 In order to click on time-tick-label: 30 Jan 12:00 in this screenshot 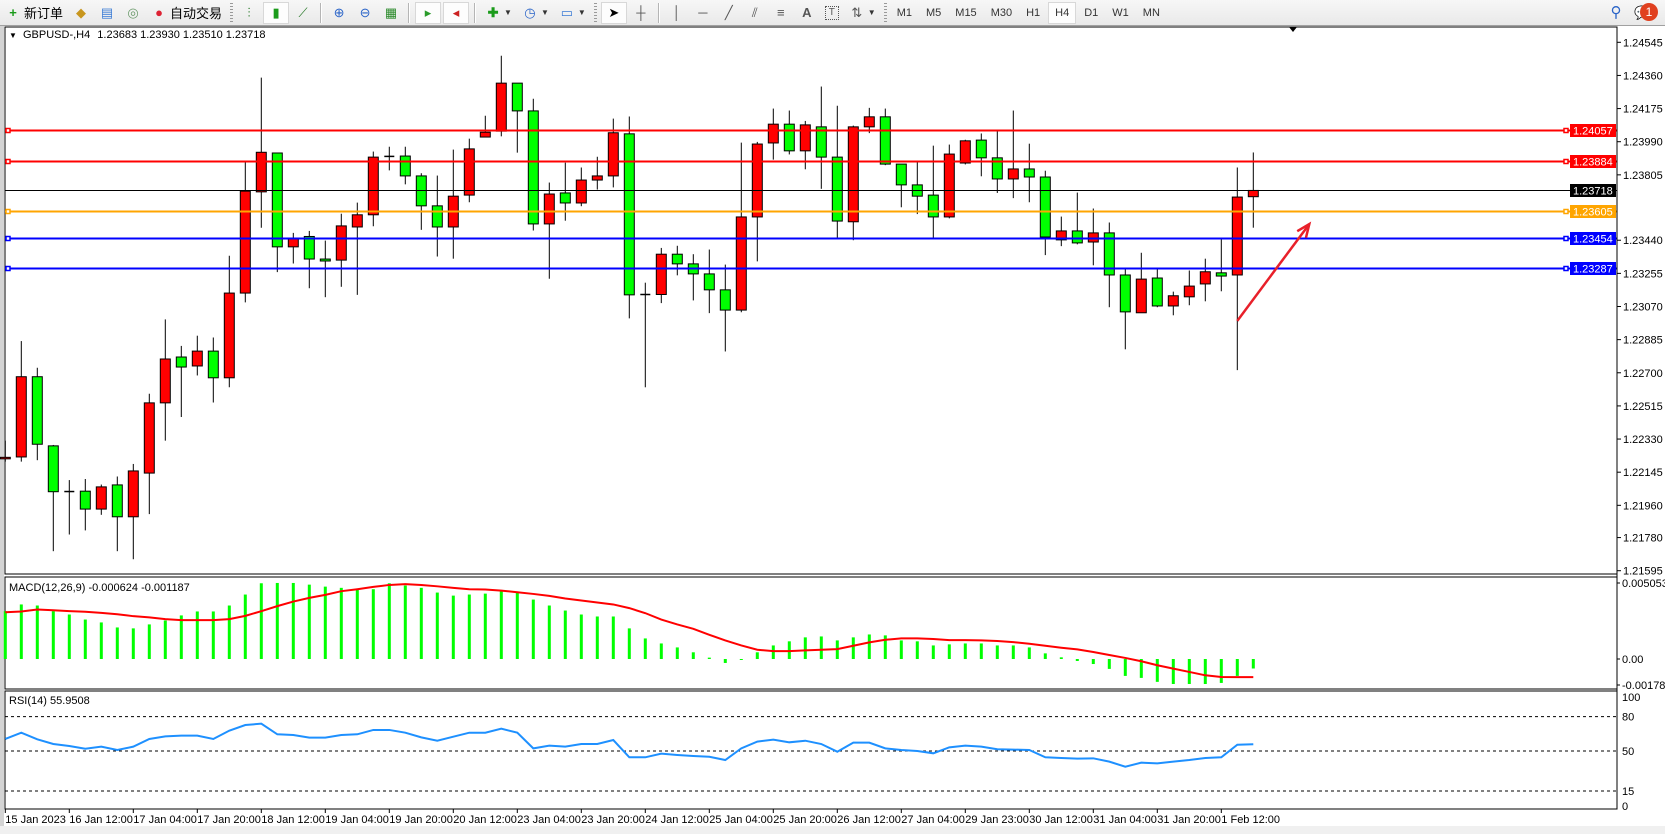, I will do `click(1061, 820)`.